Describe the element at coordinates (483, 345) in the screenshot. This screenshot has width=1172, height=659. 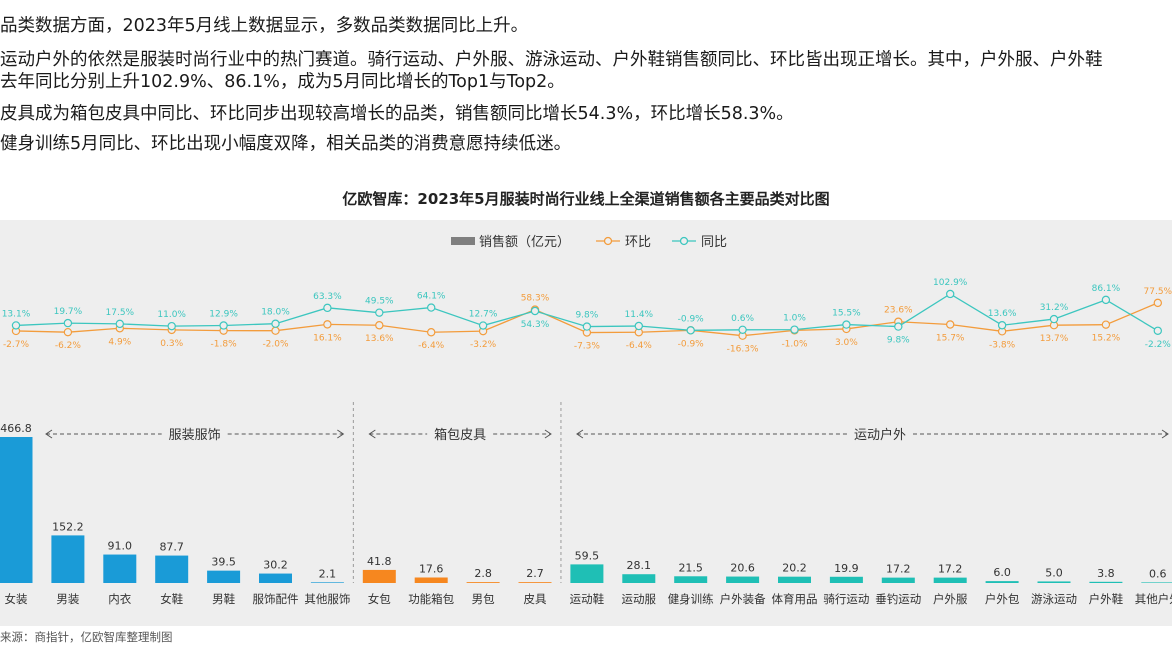
I see `mom-data-label: -3.2%` at that location.